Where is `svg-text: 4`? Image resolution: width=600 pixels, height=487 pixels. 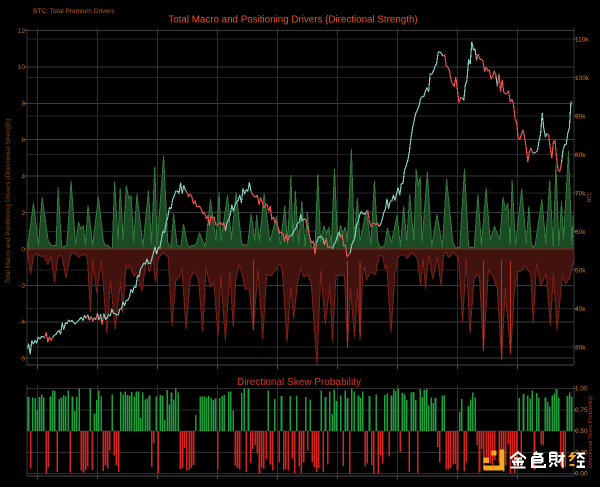 svg-text: 4 is located at coordinates (23, 176).